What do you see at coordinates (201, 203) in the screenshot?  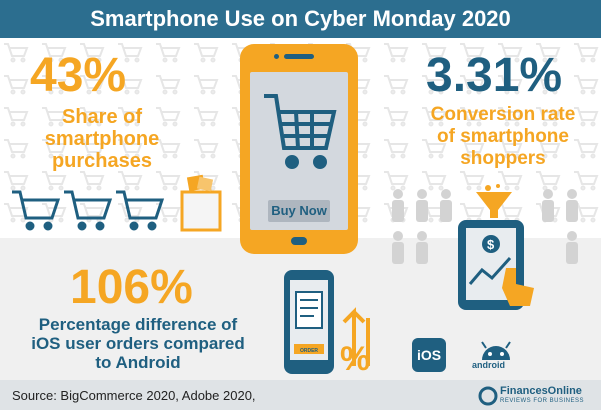 I see `shopping-bag-icon` at bounding box center [201, 203].